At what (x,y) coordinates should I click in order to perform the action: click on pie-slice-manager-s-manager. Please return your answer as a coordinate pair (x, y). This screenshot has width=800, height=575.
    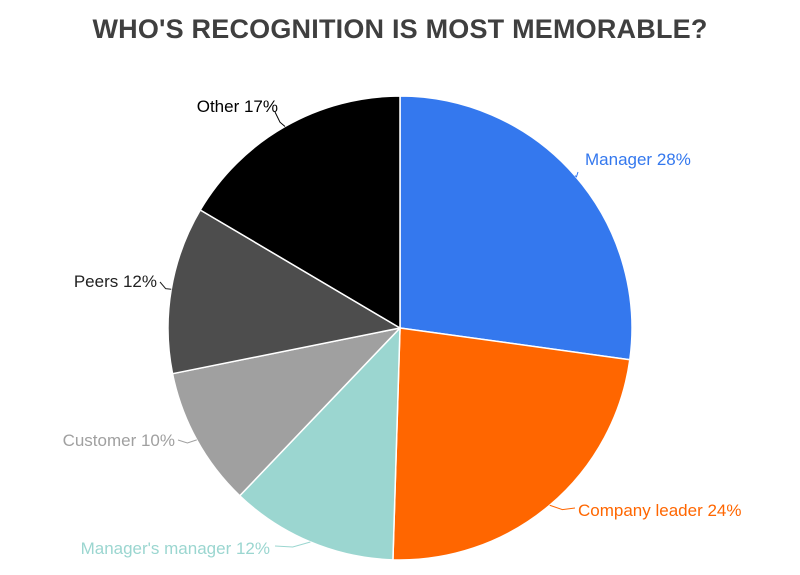
    Looking at the image, I should click on (319, 444).